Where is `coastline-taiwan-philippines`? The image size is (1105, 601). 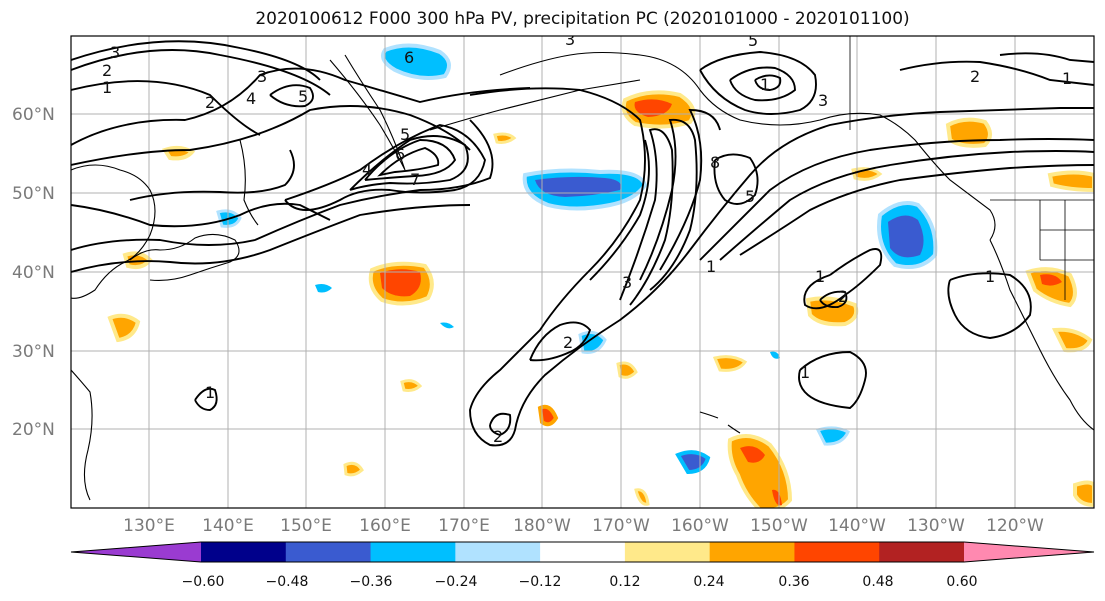 coastline-taiwan-philippines is located at coordinates (82, 435).